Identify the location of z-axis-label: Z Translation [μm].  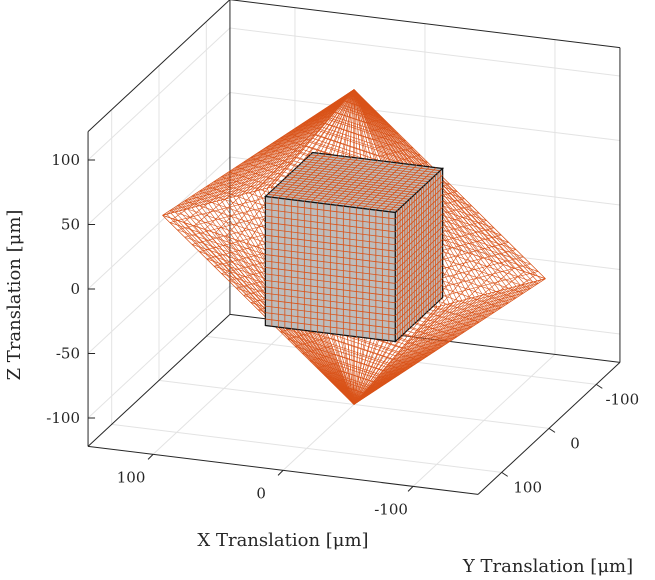
(14, 295).